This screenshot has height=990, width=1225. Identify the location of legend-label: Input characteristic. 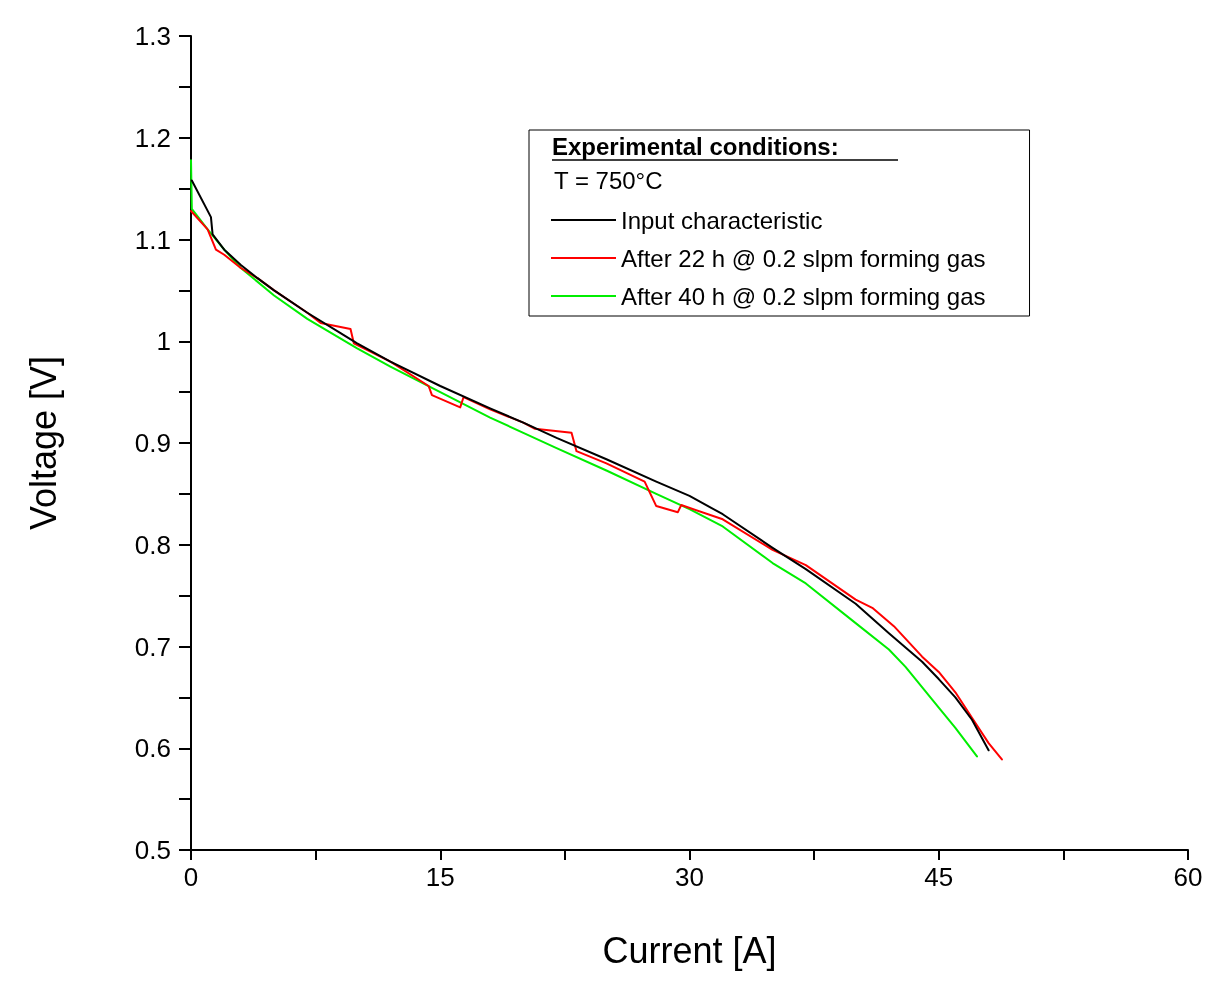
(722, 220).